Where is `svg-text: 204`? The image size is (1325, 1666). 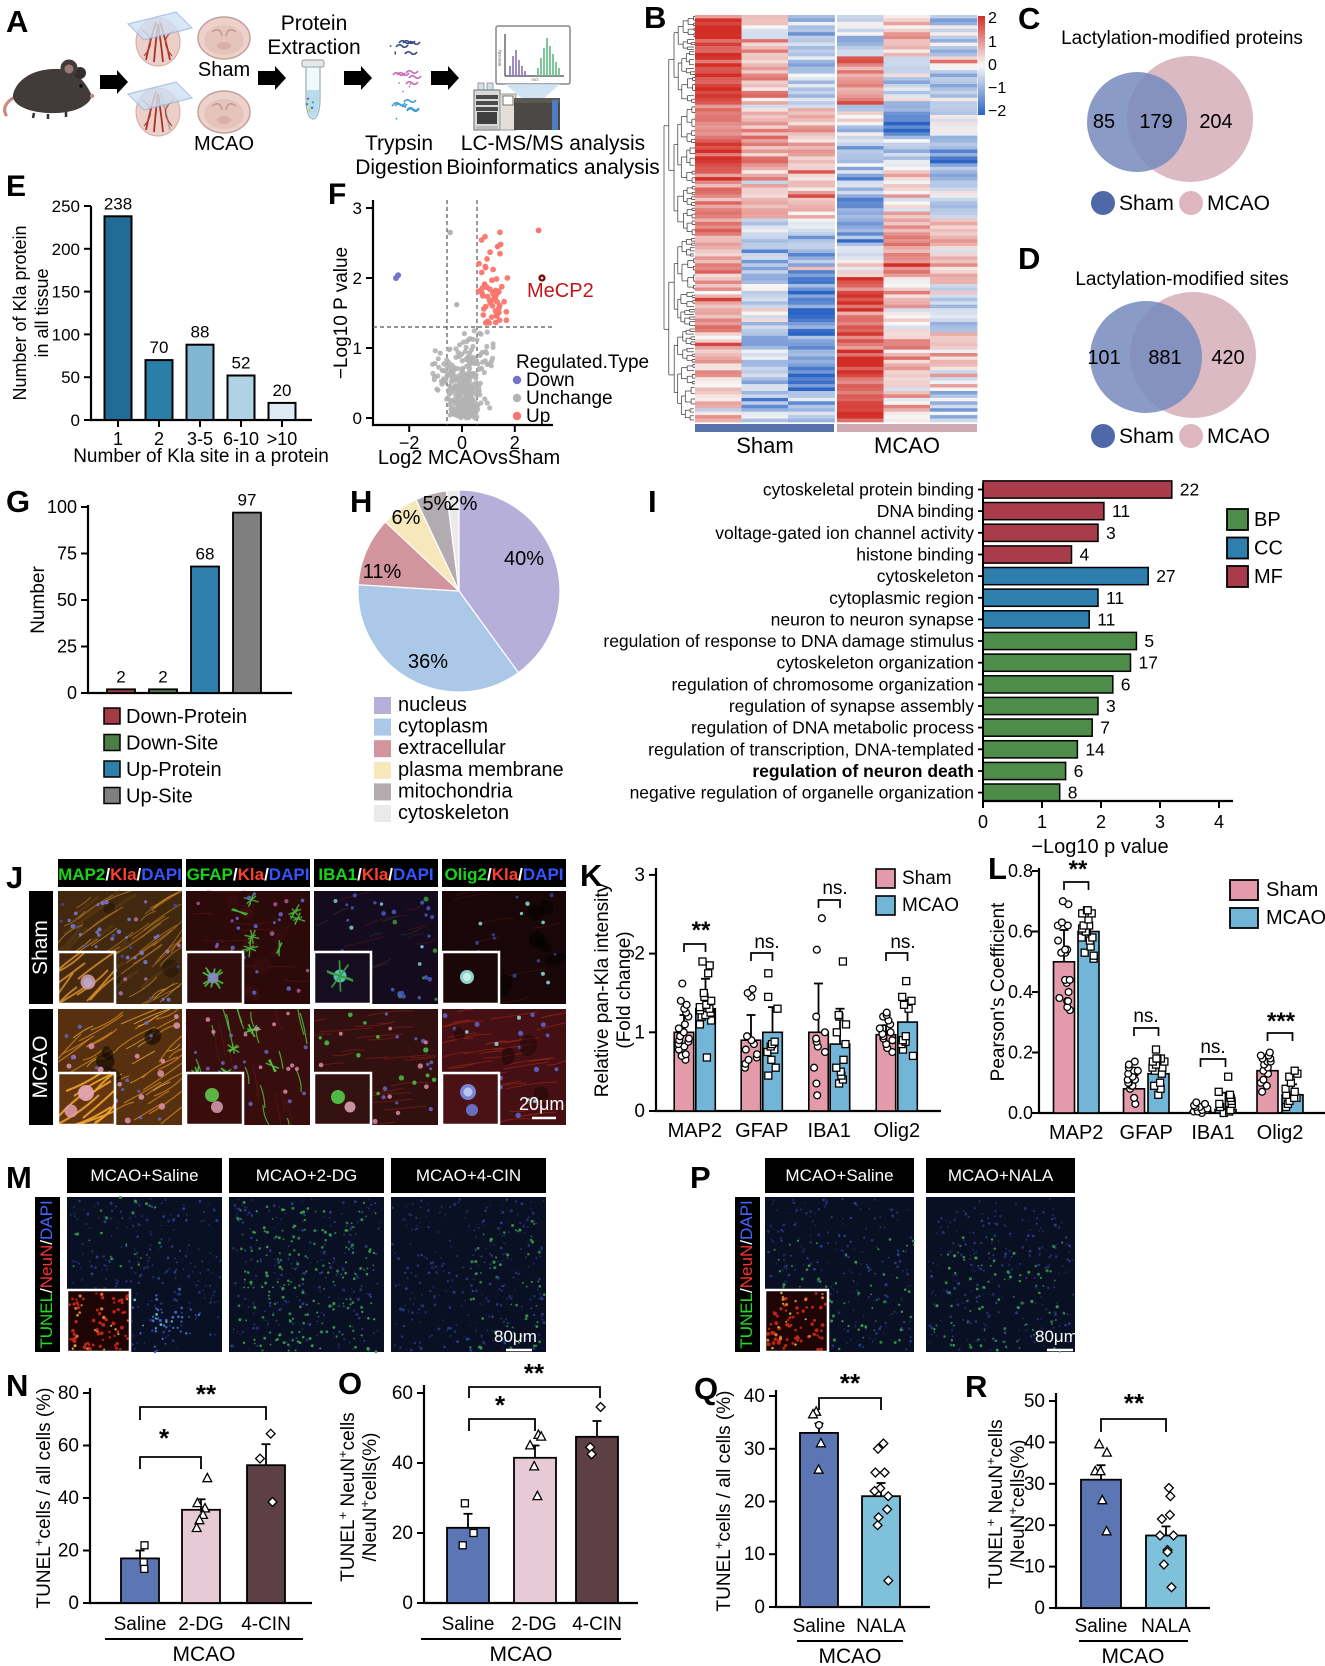 svg-text: 204 is located at coordinates (1215, 122).